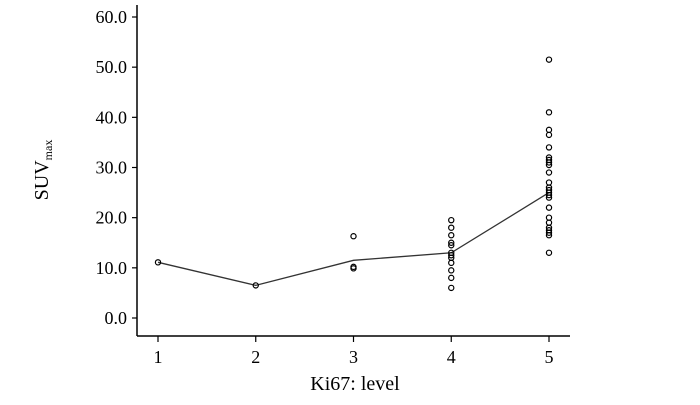 Image resolution: width=700 pixels, height=405 pixels. Describe the element at coordinates (451, 357) in the screenshot. I see `x-tick-label: 4` at that location.